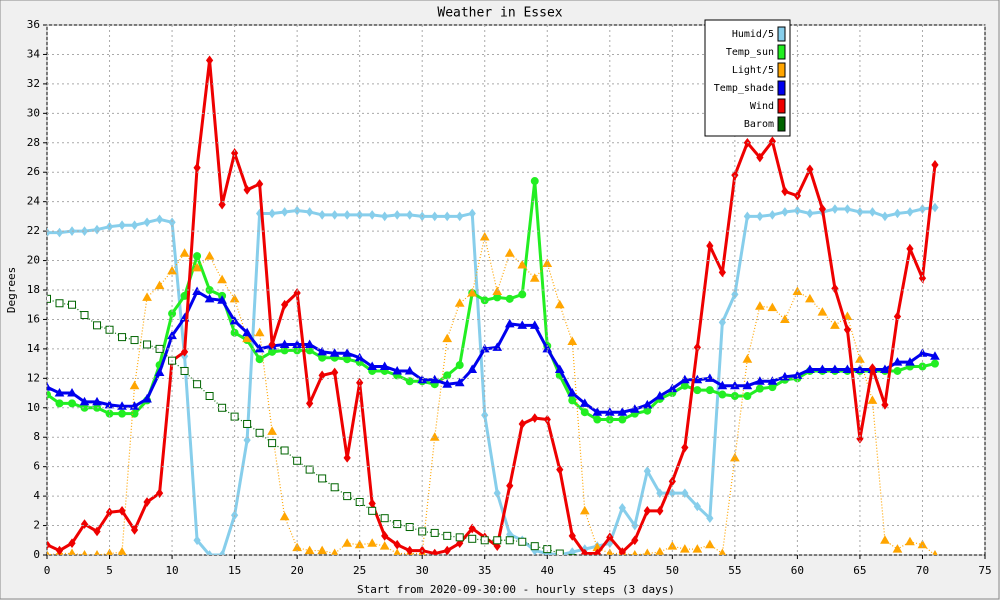 The height and width of the screenshot is (600, 1000). What do you see at coordinates (762, 106) in the screenshot?
I see `legend-label: Wind` at bounding box center [762, 106].